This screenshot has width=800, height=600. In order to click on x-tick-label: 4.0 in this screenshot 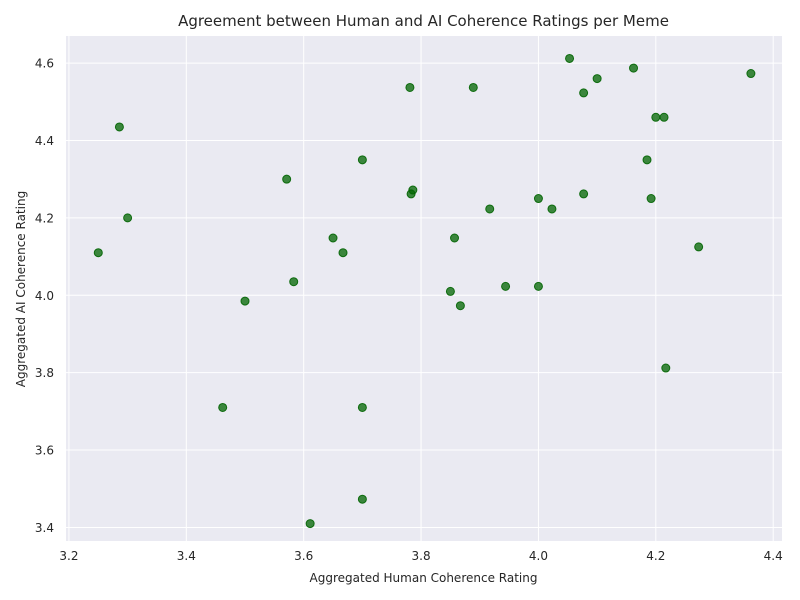, I will do `click(538, 556)`.